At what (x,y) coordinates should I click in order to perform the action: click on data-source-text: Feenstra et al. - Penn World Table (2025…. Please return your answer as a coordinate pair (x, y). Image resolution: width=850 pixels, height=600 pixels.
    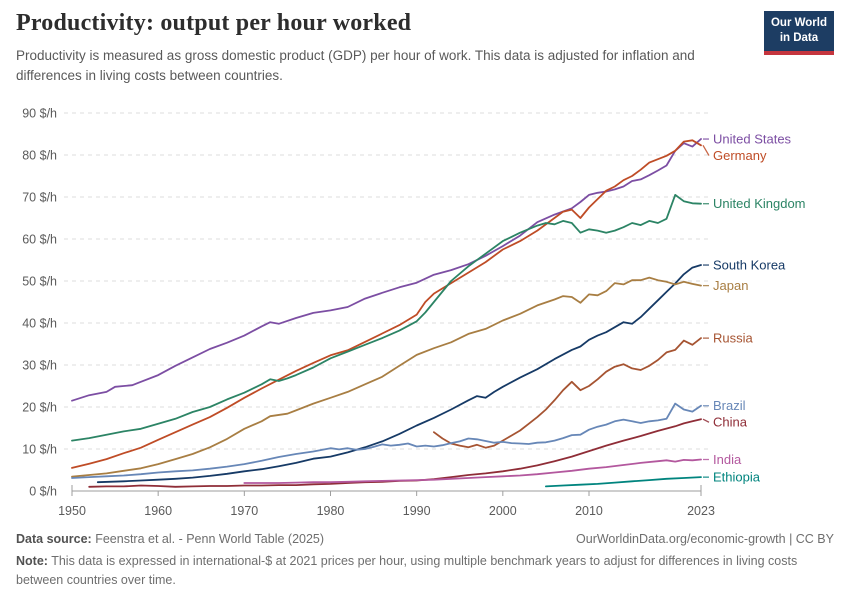
    Looking at the image, I should click on (208, 539).